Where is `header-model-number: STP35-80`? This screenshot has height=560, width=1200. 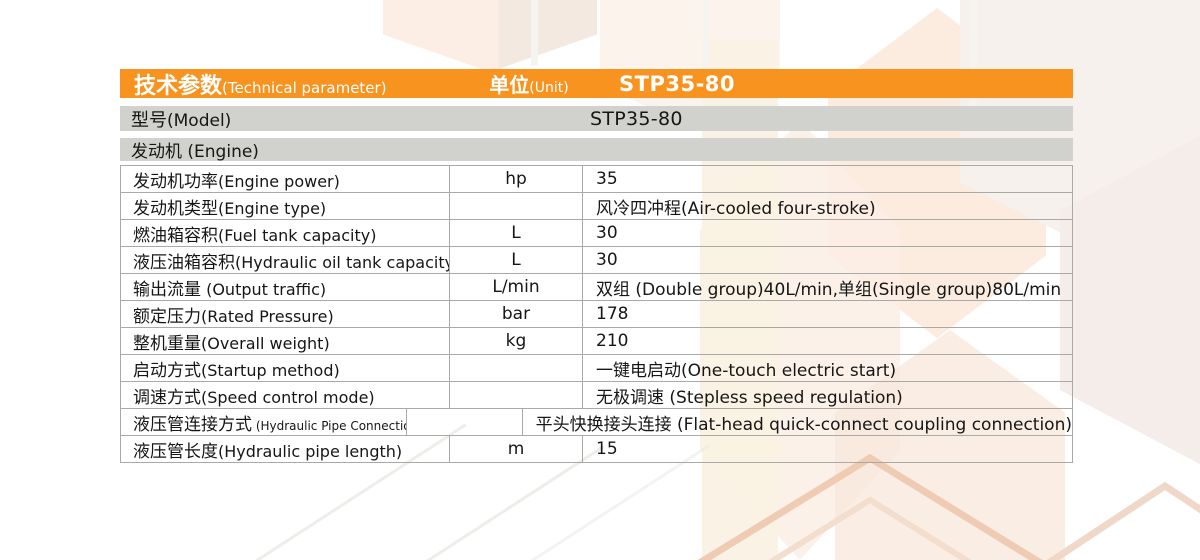 header-model-number: STP35-80 is located at coordinates (677, 83).